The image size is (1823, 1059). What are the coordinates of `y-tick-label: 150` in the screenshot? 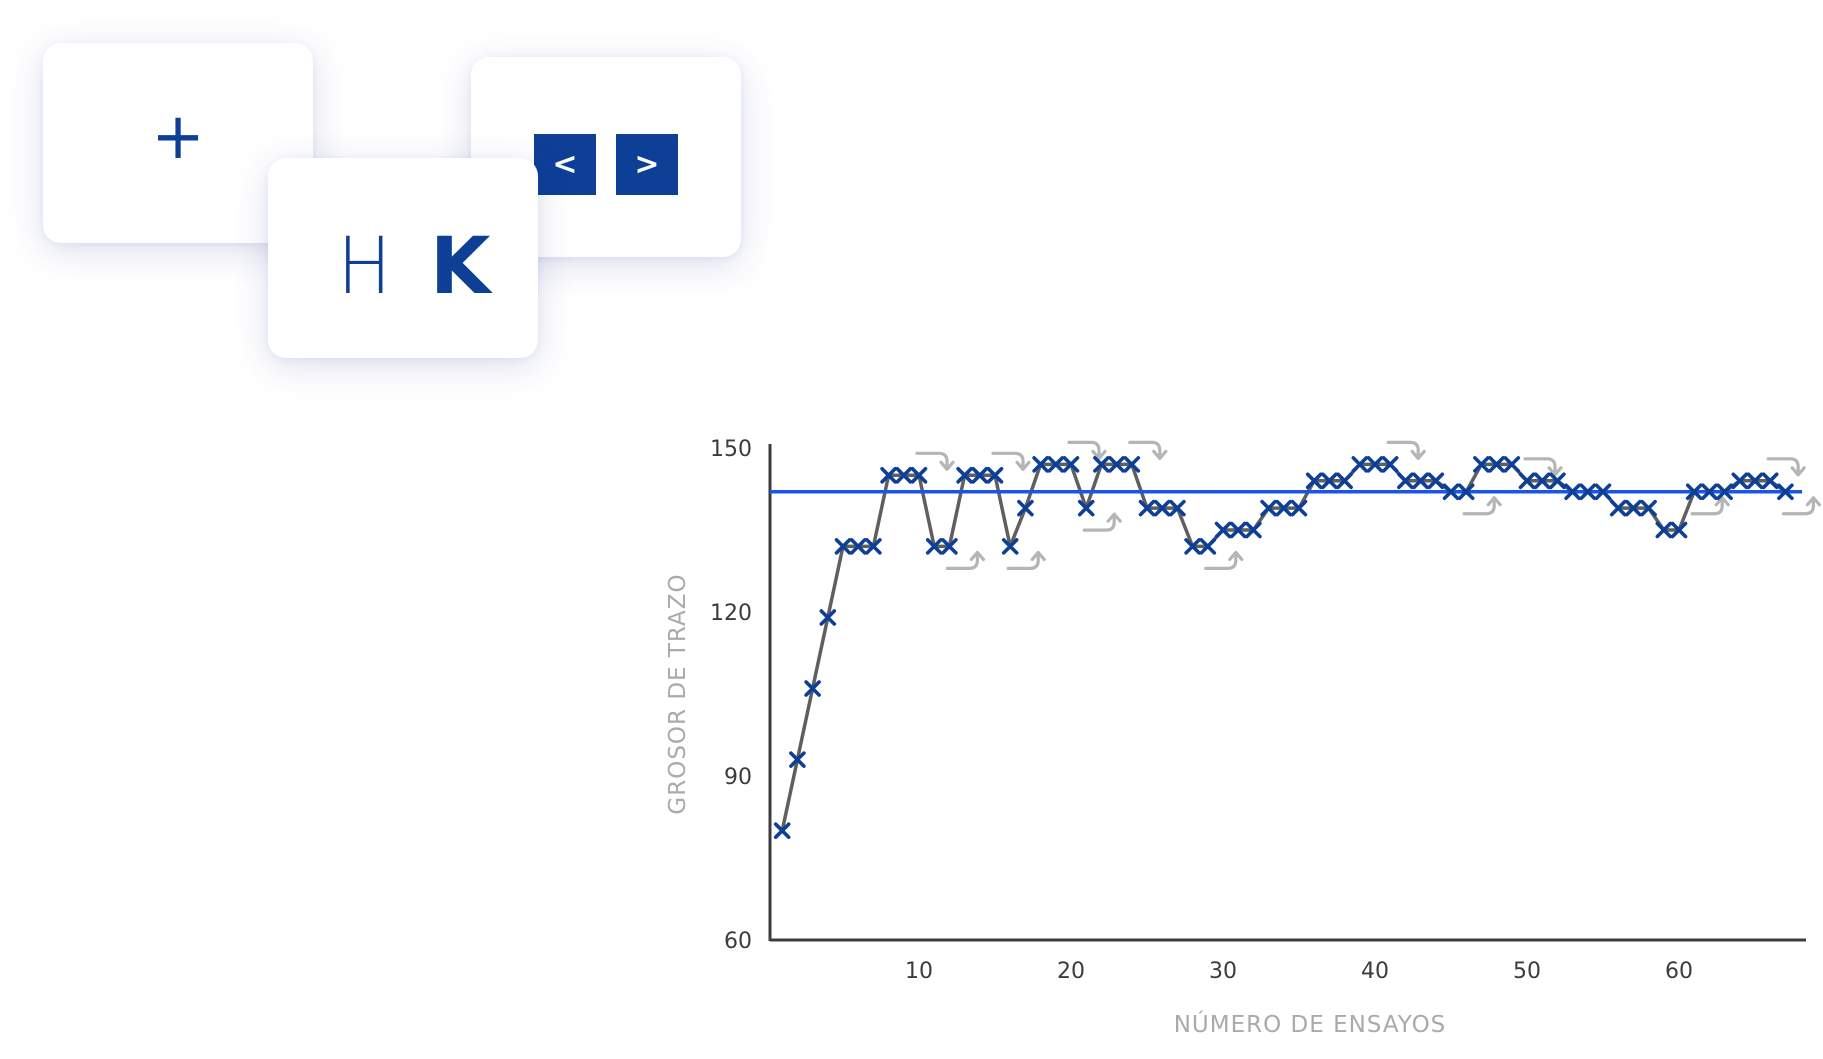 It's located at (731, 449).